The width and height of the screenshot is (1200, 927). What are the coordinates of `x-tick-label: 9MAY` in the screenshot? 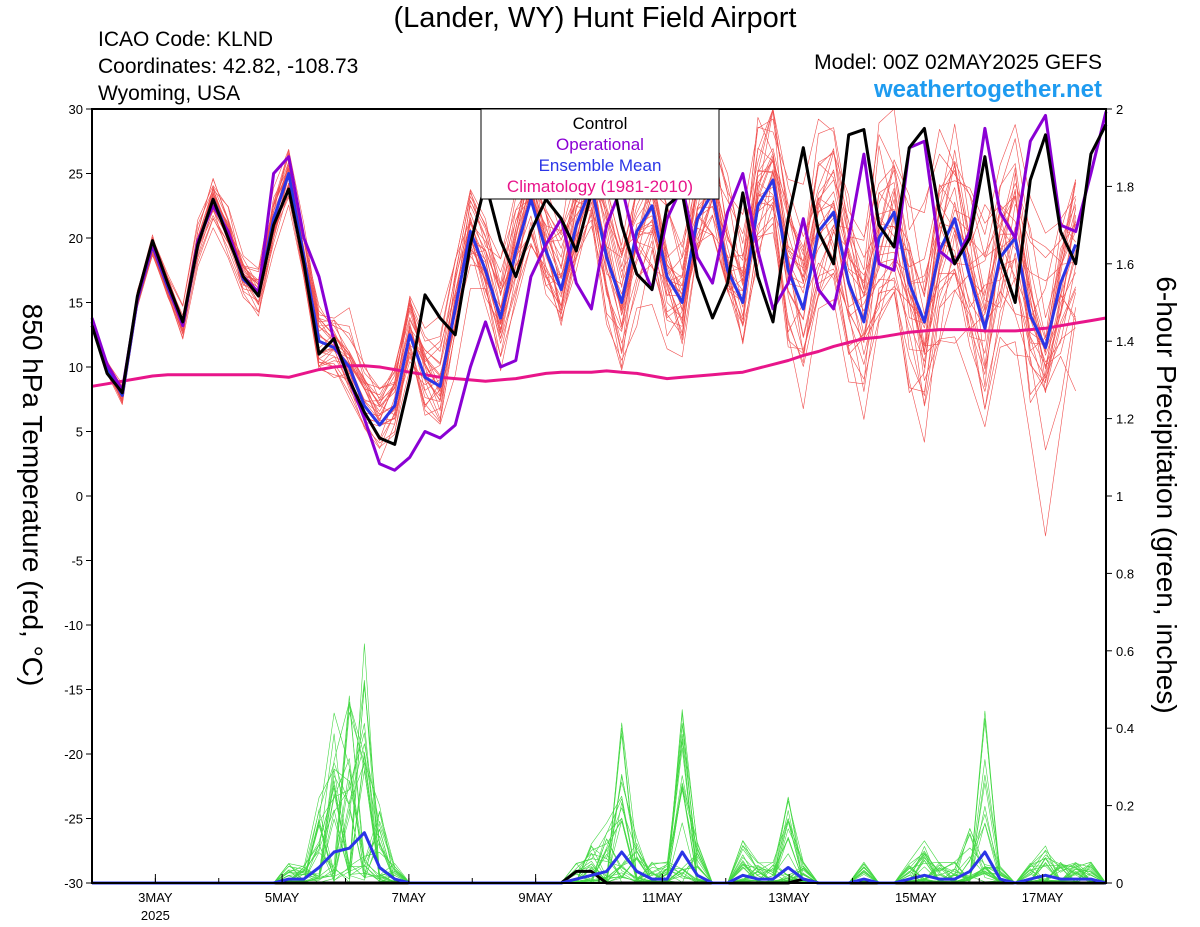 It's located at (535, 897).